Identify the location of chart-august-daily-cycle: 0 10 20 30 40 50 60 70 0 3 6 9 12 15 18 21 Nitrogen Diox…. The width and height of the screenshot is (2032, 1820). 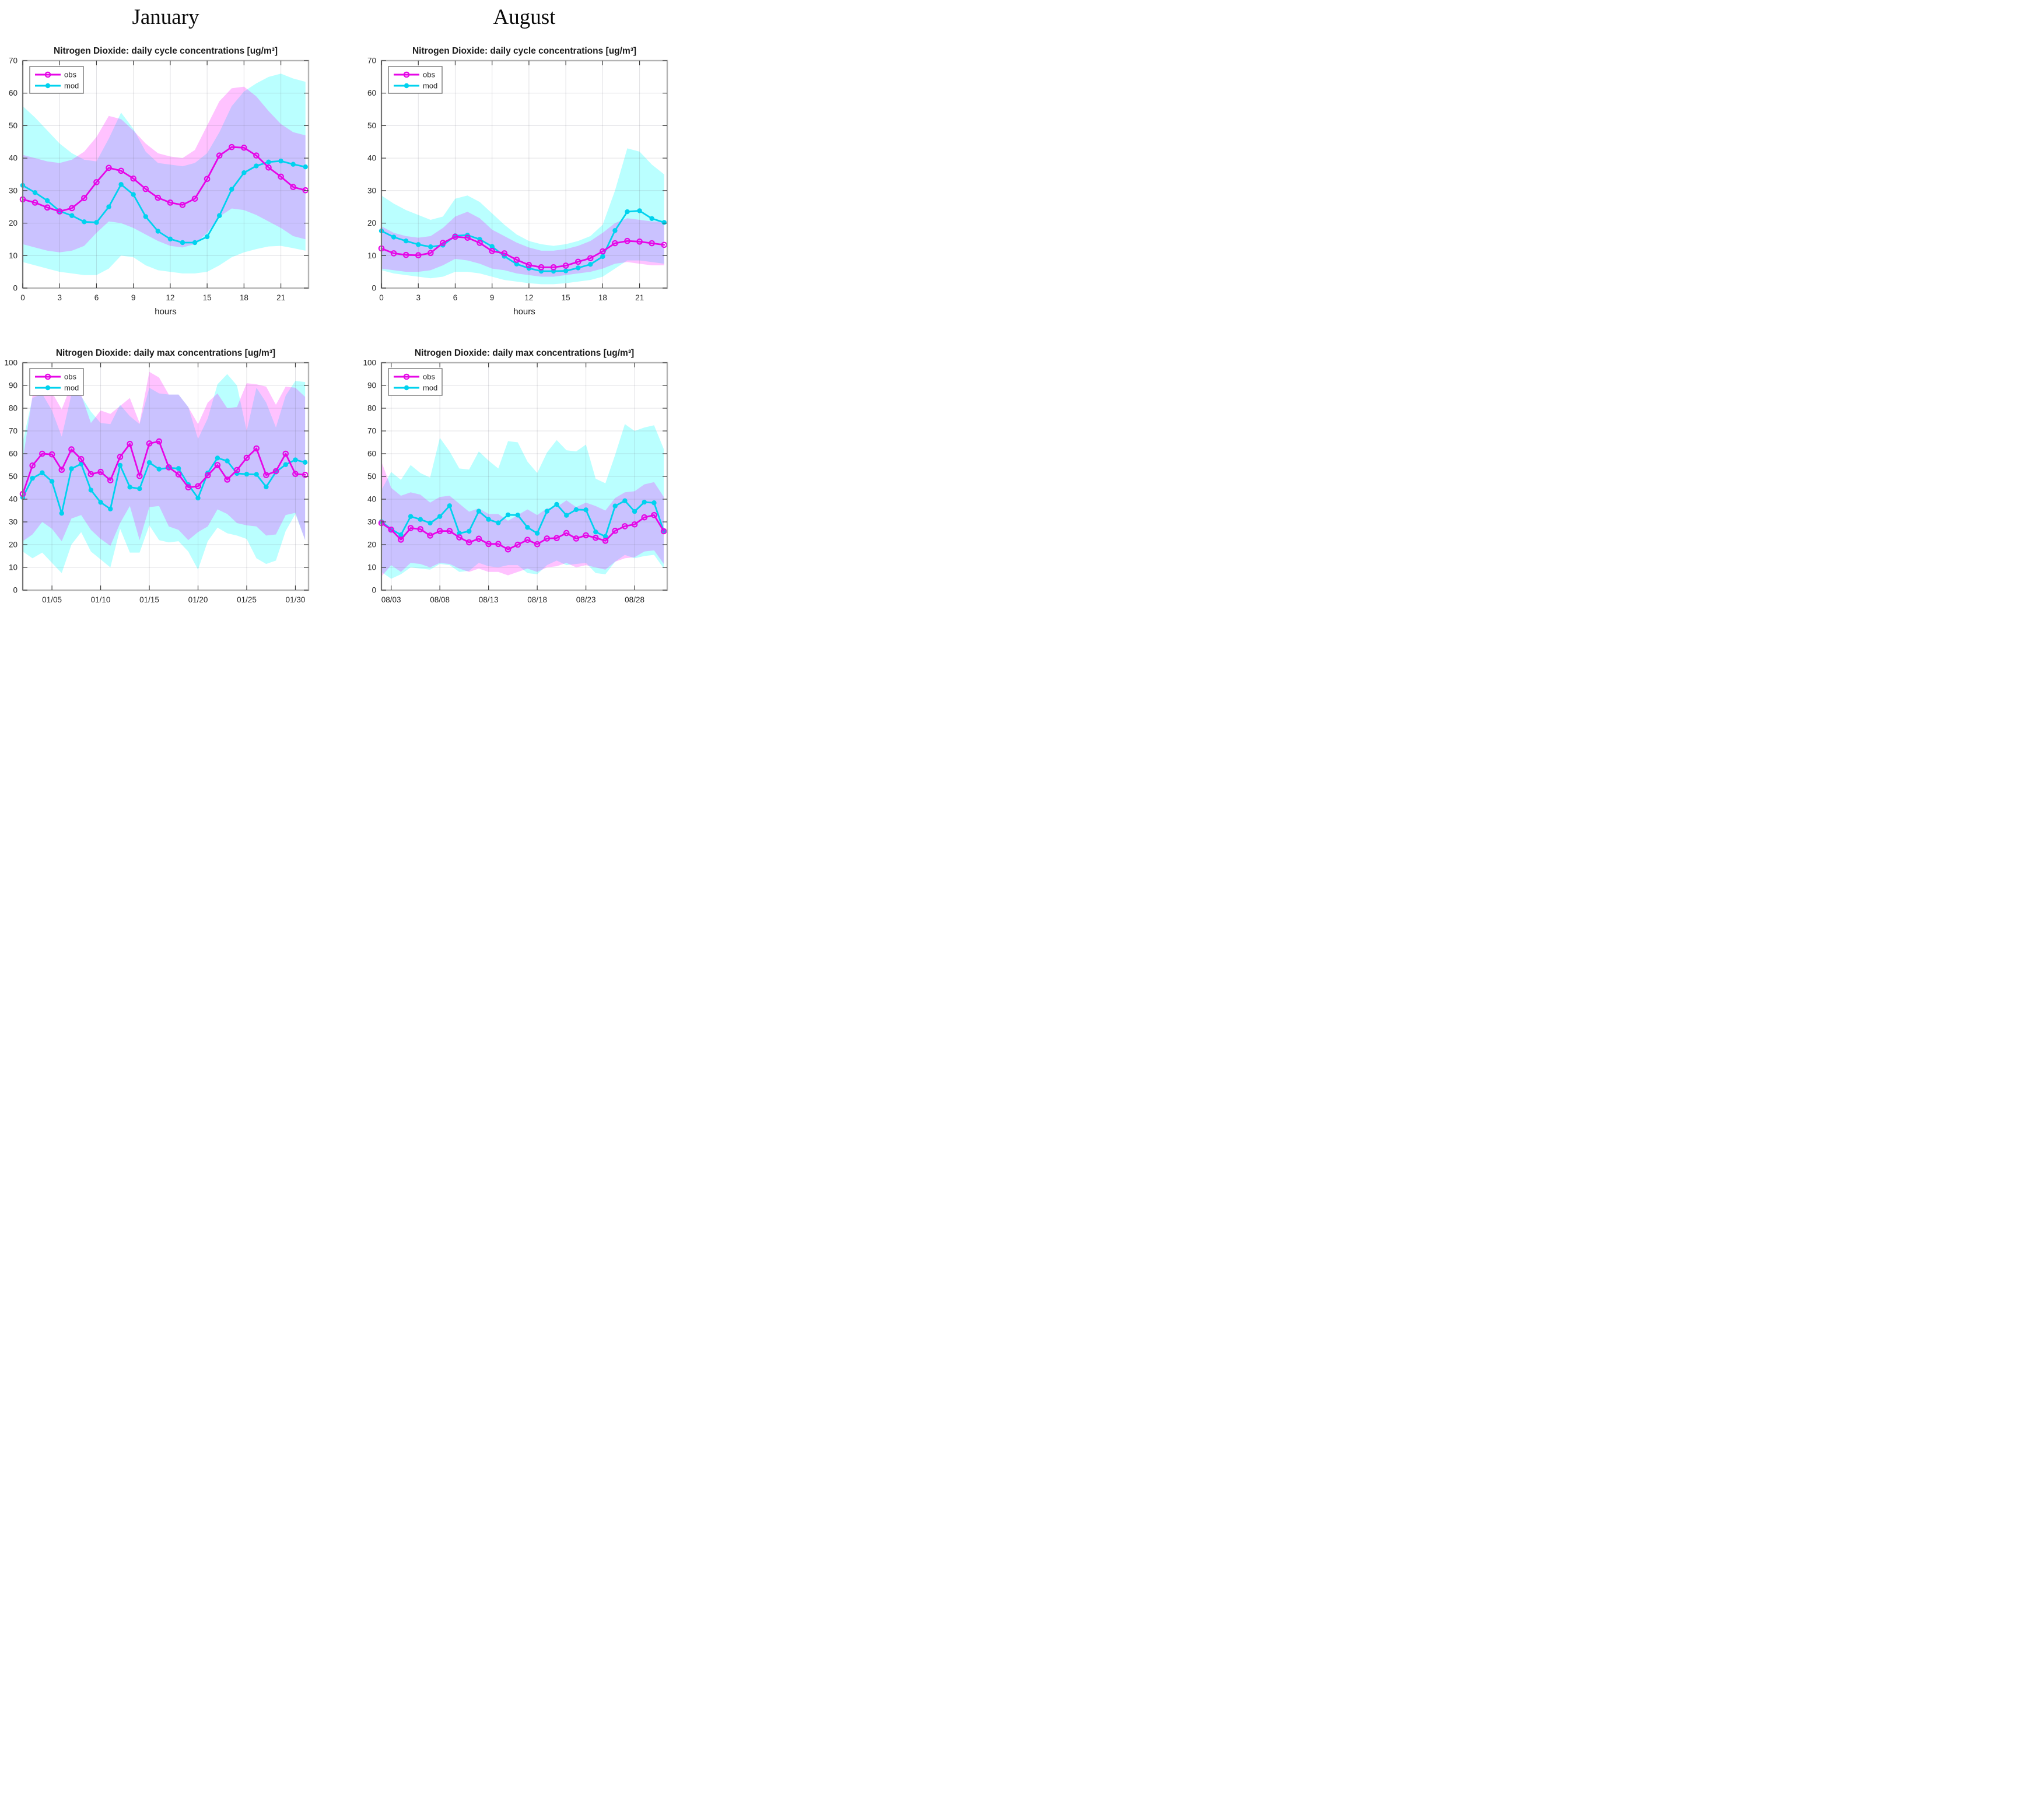
(517, 181).